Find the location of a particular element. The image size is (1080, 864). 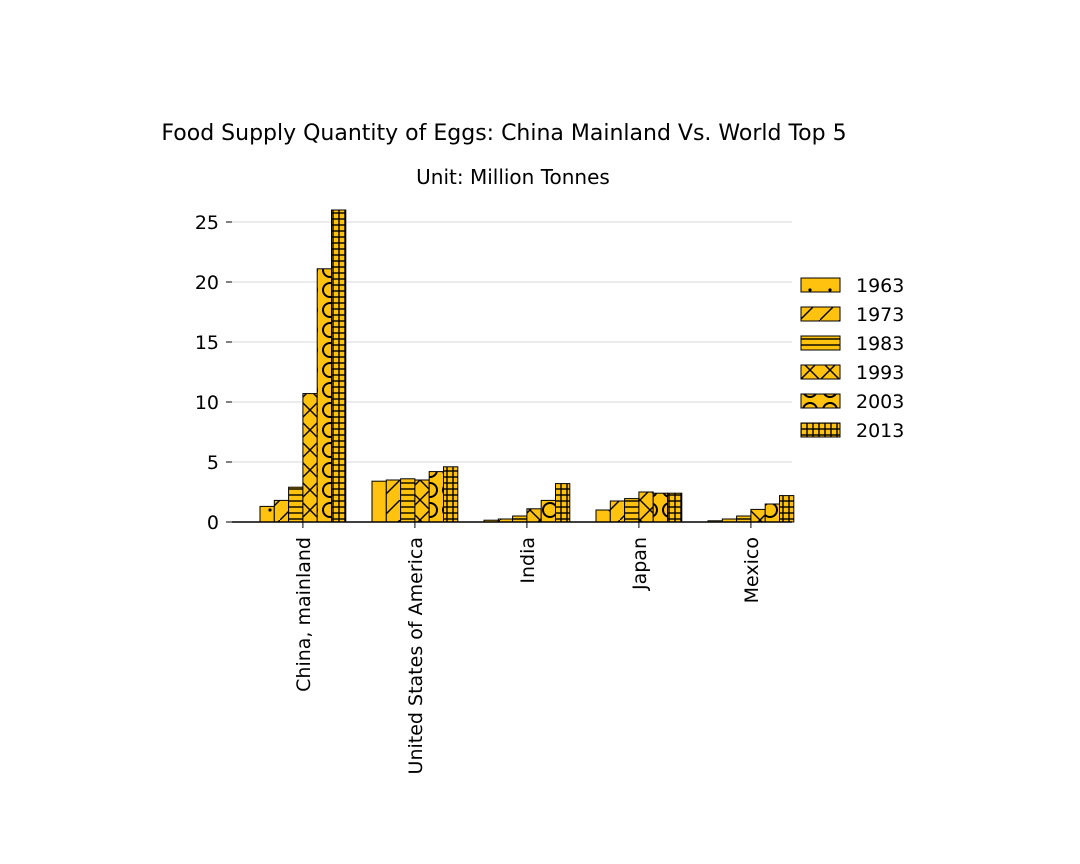

legend: 1963 1973 1983 1993 2003 2013 is located at coordinates (852, 358).